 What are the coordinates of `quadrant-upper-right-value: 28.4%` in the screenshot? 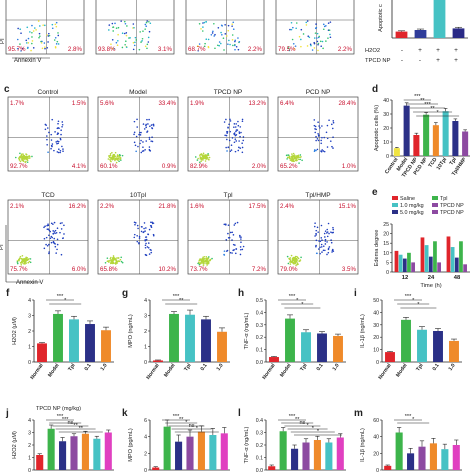 It's located at (347, 103).